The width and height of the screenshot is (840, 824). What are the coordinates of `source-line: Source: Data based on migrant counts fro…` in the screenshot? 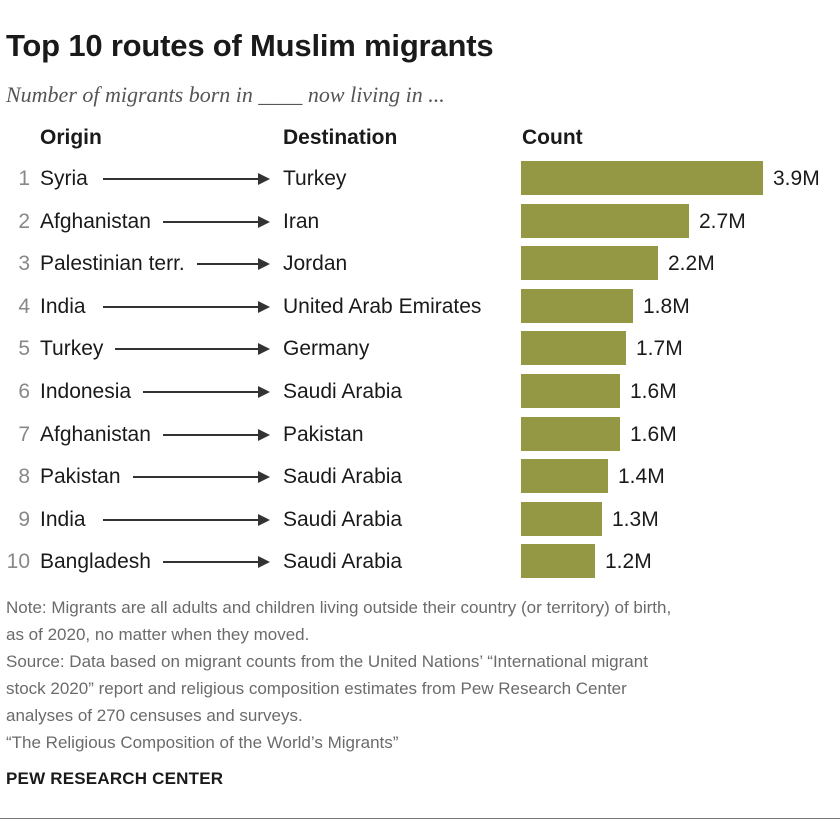 It's located at (327, 661).